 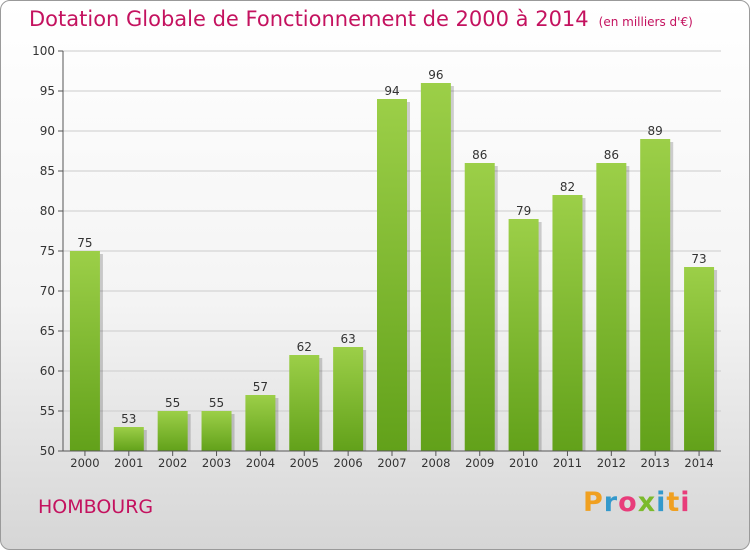 What do you see at coordinates (84, 463) in the screenshot?
I see `x-tick-label: 2000` at bounding box center [84, 463].